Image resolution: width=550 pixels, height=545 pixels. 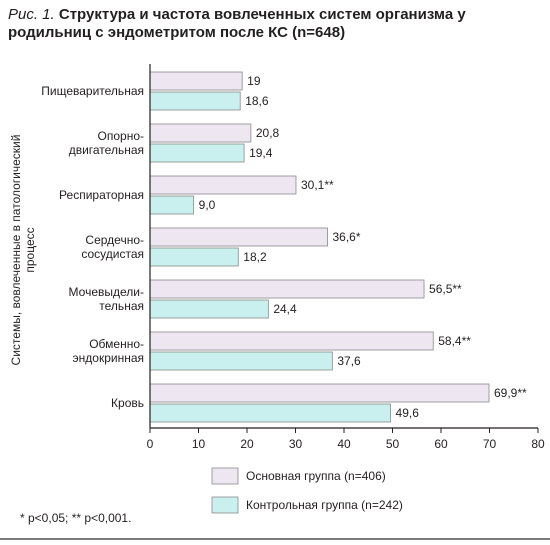 I want to click on category-label-1-0: Опорно-, so click(x=121, y=136).